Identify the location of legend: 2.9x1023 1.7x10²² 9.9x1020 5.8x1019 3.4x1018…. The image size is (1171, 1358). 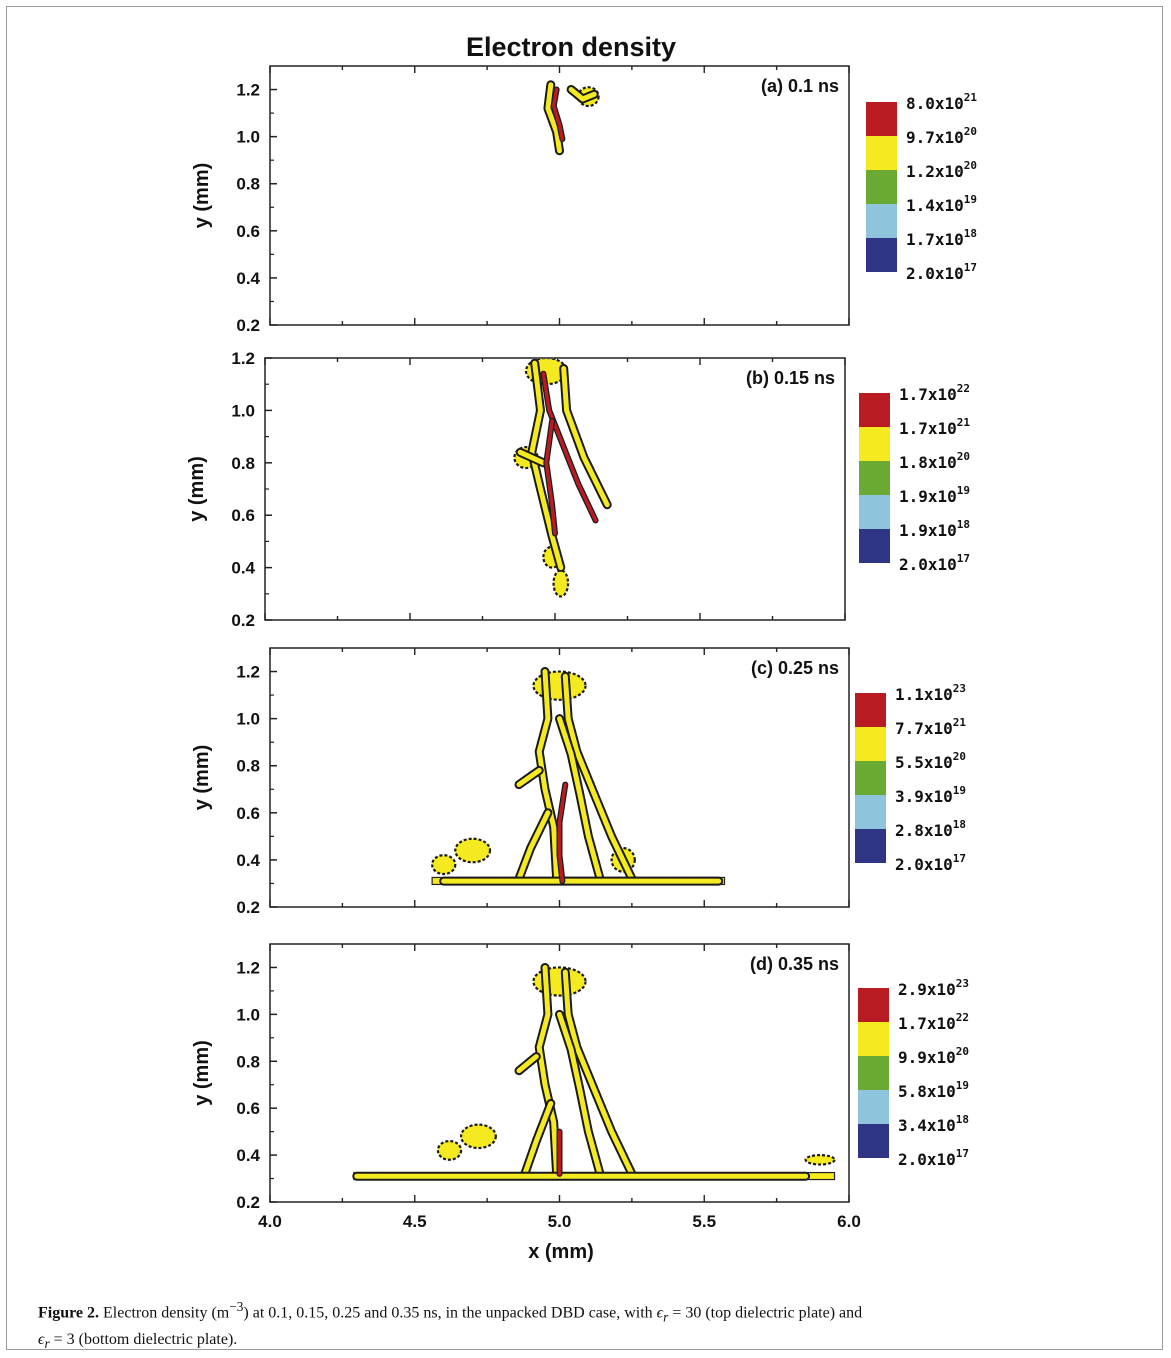
(913, 1073).